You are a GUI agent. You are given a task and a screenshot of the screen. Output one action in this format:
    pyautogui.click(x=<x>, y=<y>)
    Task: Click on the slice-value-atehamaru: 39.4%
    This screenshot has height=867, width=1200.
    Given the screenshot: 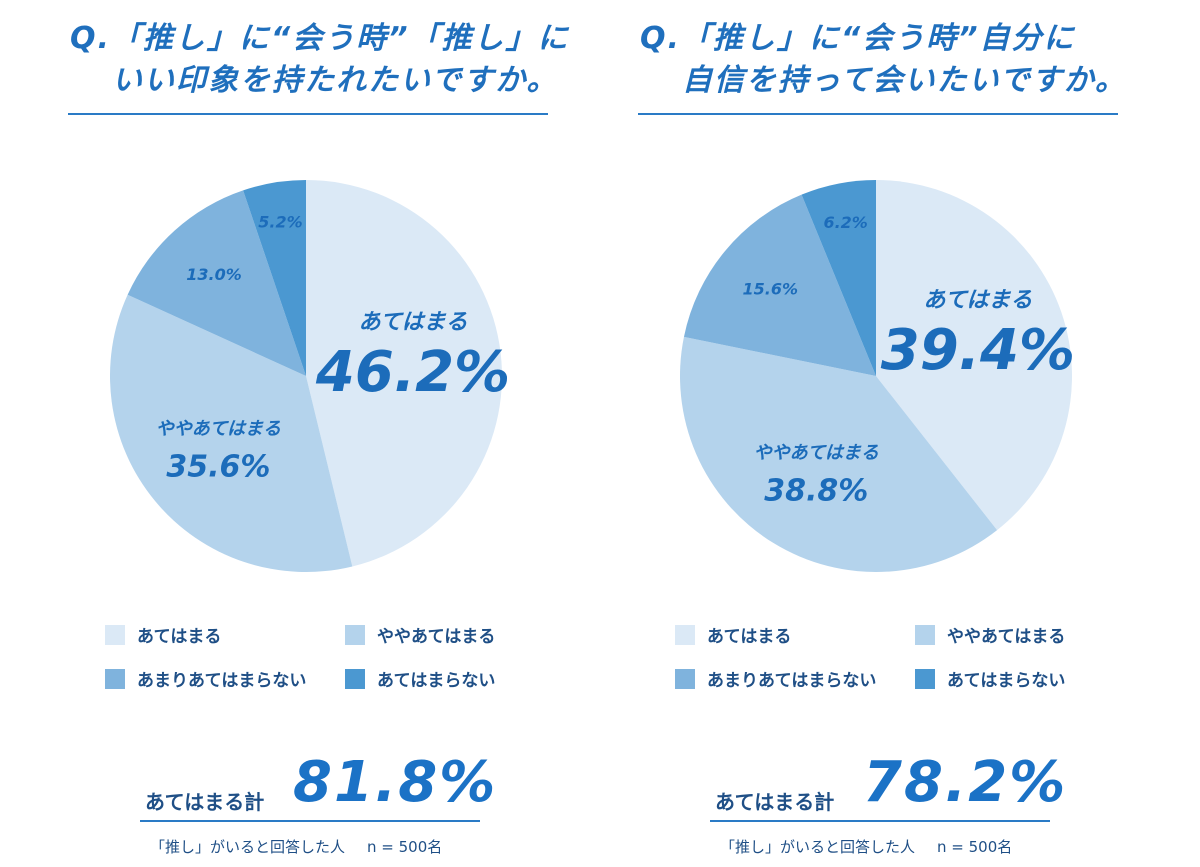 What is the action you would take?
    pyautogui.click(x=978, y=350)
    